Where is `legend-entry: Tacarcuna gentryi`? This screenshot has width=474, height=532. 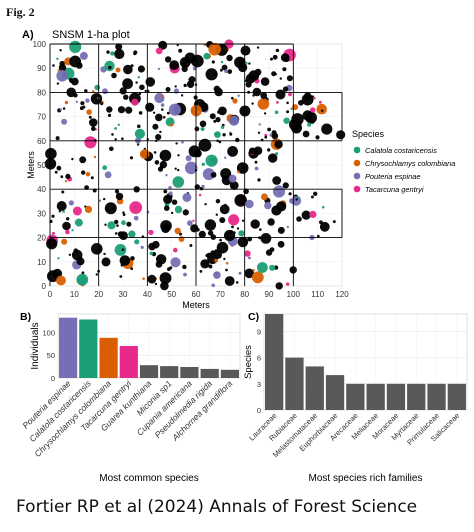
legend-entry: Tacarcuna gentryi is located at coordinates (394, 189).